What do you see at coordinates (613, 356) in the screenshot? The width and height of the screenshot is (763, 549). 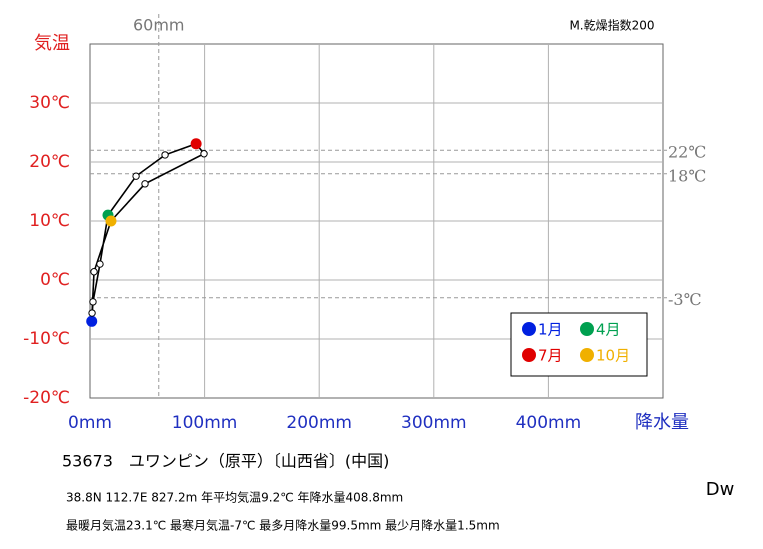 I see `legend-label: 10月` at bounding box center [613, 356].